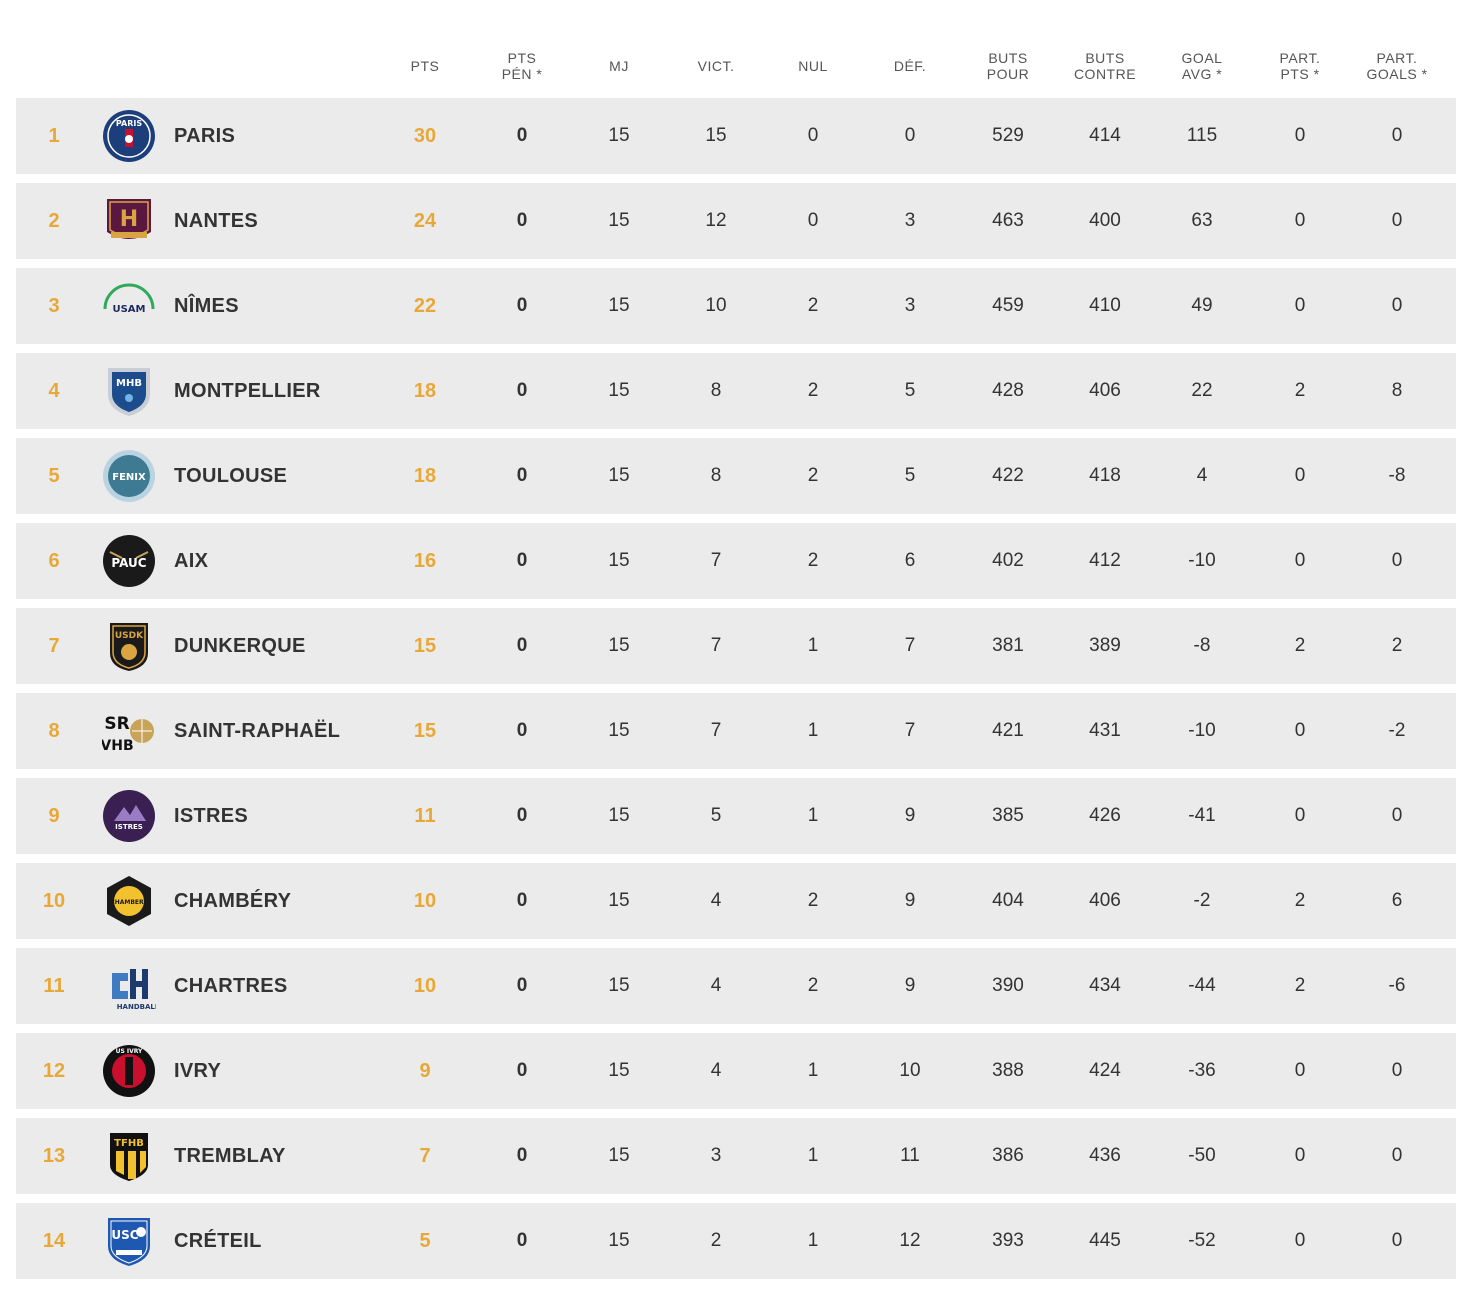 This screenshot has height=1308, width=1478. What do you see at coordinates (129, 221) in the screenshot?
I see `hbc-nantes-logo: H` at bounding box center [129, 221].